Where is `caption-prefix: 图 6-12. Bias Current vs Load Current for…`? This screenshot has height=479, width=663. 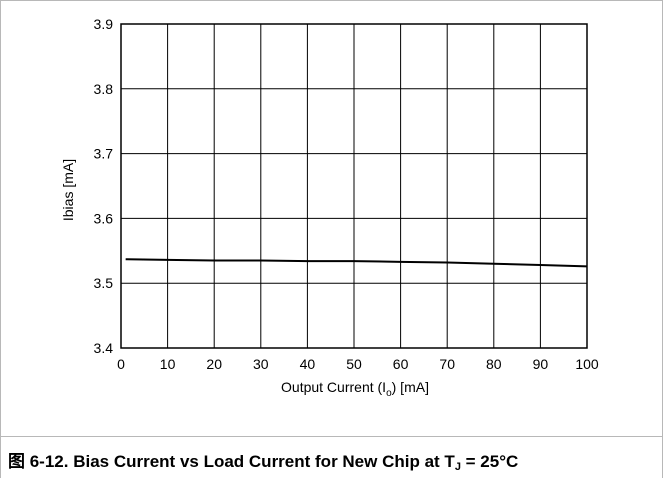 caption-prefix: 图 6-12. Bias Current vs Load Current for… is located at coordinates (231, 461).